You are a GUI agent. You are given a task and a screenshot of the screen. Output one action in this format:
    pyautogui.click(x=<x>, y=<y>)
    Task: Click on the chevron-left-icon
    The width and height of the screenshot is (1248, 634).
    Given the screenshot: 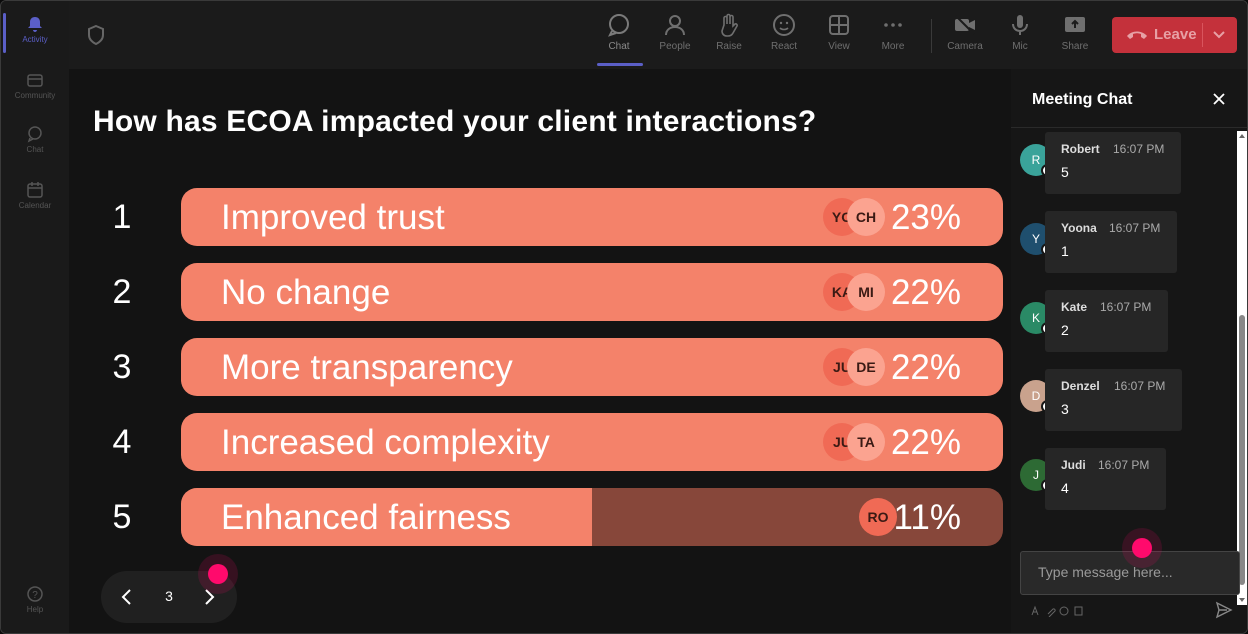 What is the action you would take?
    pyautogui.click(x=127, y=597)
    